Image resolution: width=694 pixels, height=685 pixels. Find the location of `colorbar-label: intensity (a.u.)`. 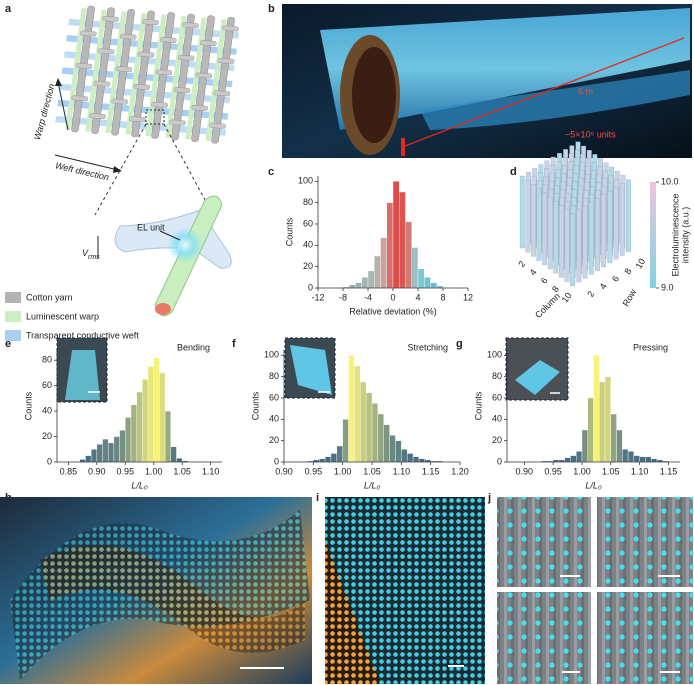

colorbar-label: intensity (a.u.) is located at coordinates (685, 235).